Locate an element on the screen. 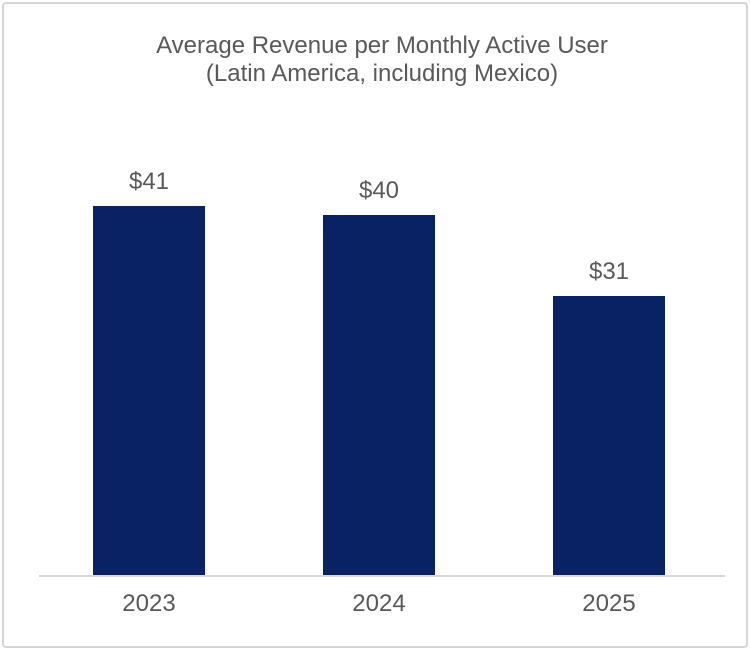 The image size is (750, 650). bar-2024 is located at coordinates (379, 395).